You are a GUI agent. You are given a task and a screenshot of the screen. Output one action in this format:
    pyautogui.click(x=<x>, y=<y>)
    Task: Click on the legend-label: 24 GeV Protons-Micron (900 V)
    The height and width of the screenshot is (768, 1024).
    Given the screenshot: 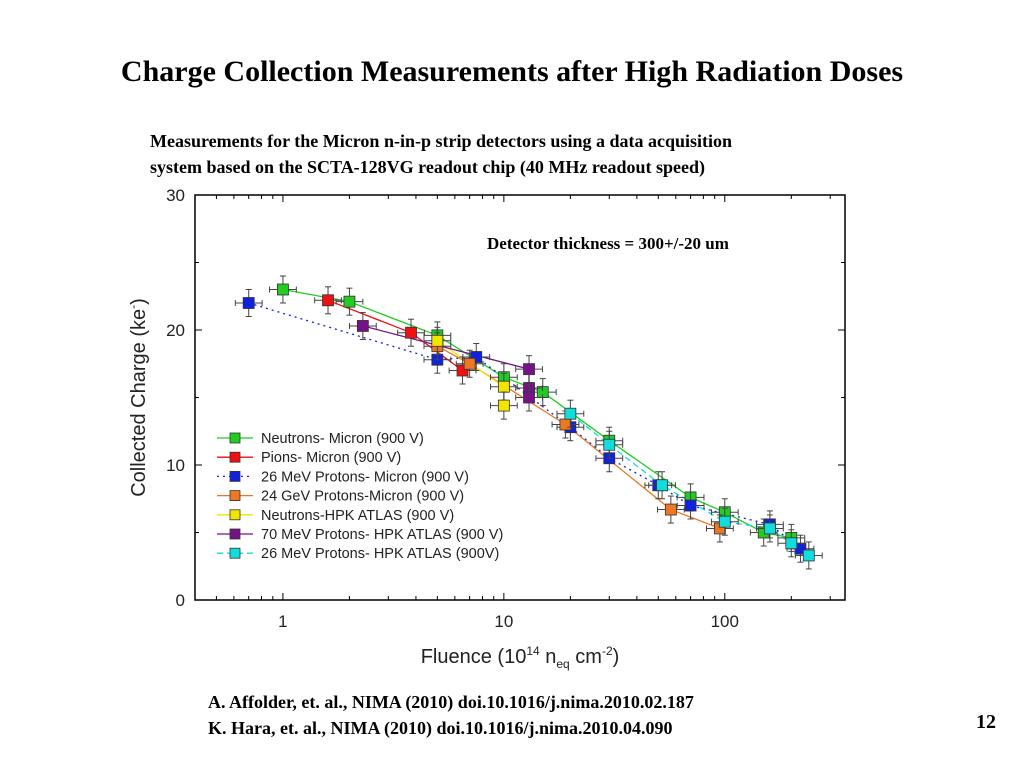 What is the action you would take?
    pyautogui.click(x=362, y=497)
    